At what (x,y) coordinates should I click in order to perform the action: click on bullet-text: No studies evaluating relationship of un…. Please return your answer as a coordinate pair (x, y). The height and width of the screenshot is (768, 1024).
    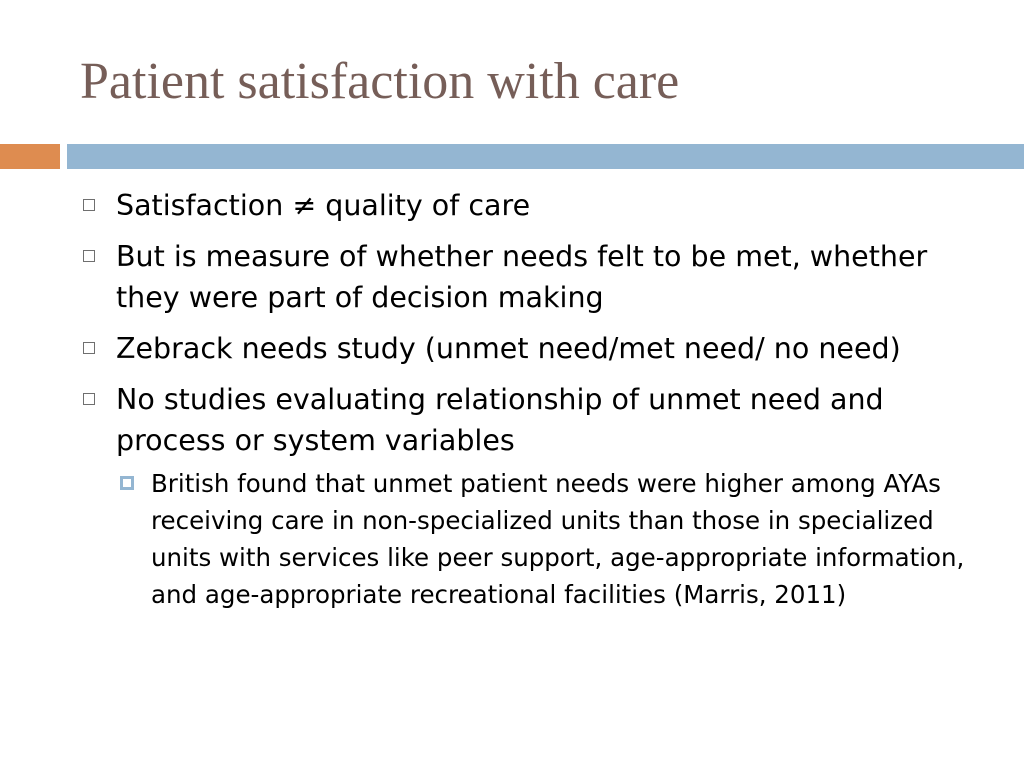
    Looking at the image, I should click on (500, 420).